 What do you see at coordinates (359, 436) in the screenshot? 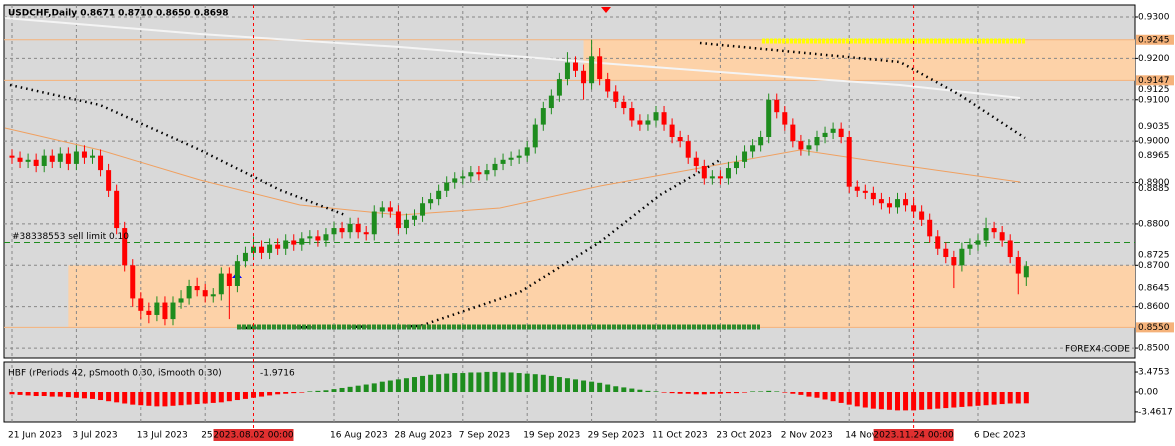
I see `x-tick-label: 16 Aug 2023` at bounding box center [359, 436].